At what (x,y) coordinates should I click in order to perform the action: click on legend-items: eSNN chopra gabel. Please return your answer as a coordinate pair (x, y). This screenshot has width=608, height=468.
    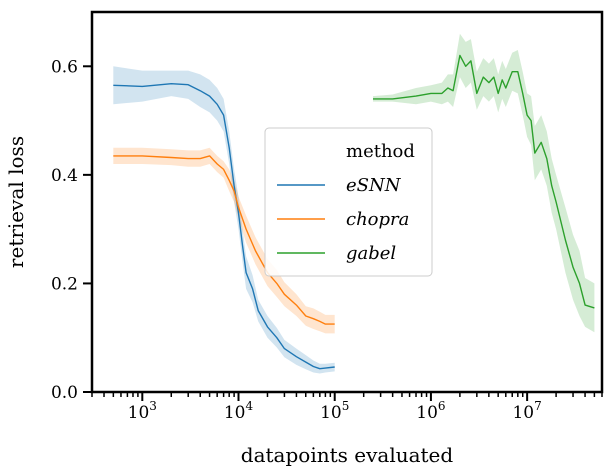
    Looking at the image, I should click on (343, 219).